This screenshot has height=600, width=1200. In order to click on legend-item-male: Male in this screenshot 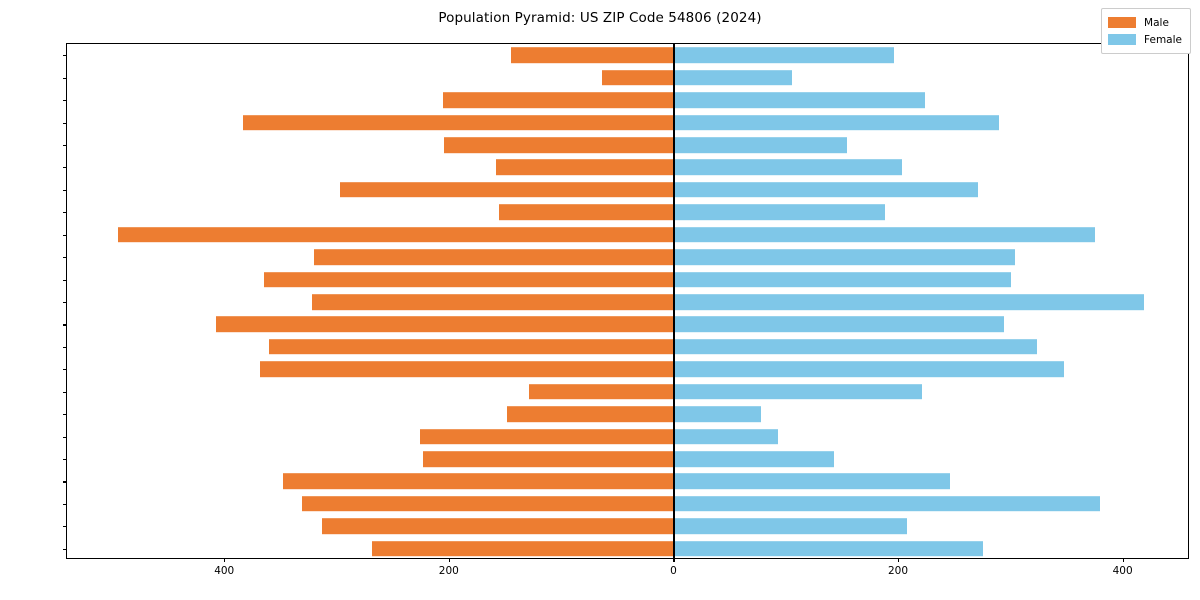, I will do `click(1145, 22)`.